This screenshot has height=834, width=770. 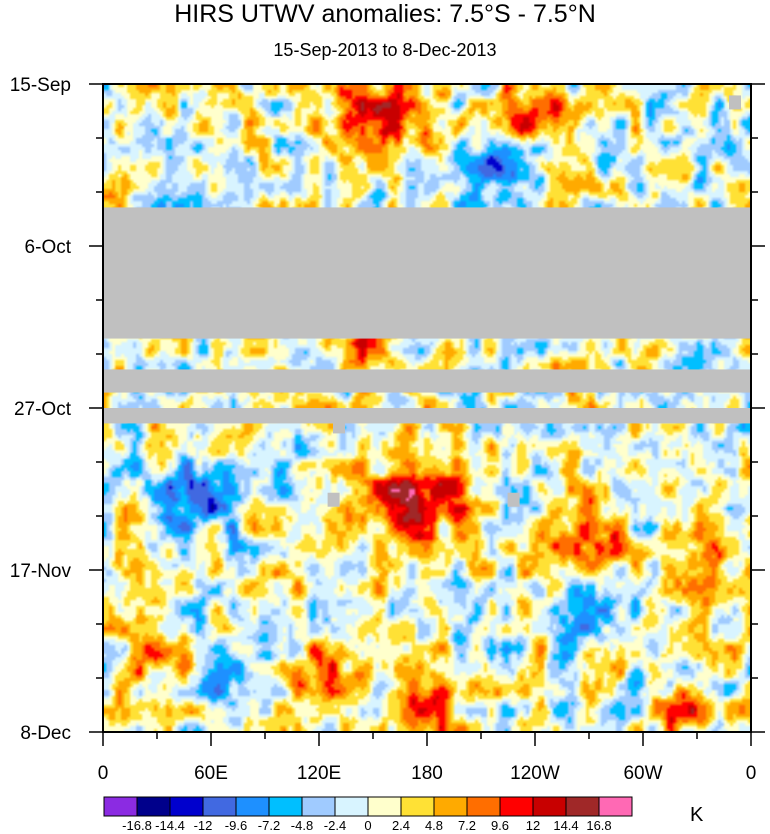 I want to click on y-tick-label: 27-Oct, so click(x=43, y=409).